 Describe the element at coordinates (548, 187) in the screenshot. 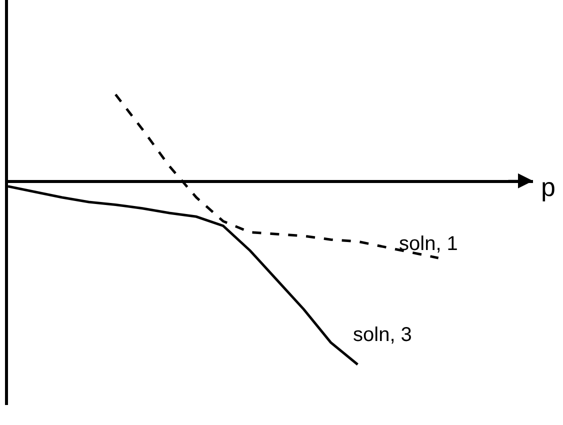

I see `x-axis-title: p` at that location.